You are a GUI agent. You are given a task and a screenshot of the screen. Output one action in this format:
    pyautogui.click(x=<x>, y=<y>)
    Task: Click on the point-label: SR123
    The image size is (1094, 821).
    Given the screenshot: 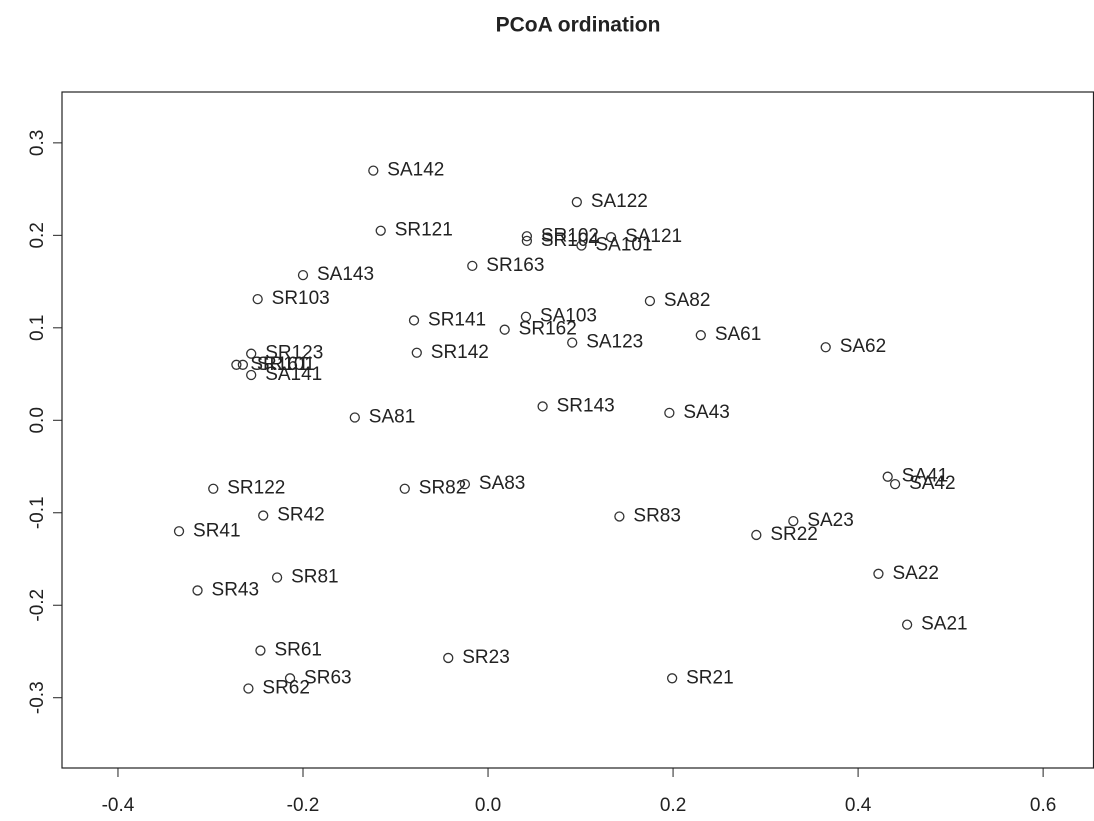 What is the action you would take?
    pyautogui.click(x=294, y=353)
    